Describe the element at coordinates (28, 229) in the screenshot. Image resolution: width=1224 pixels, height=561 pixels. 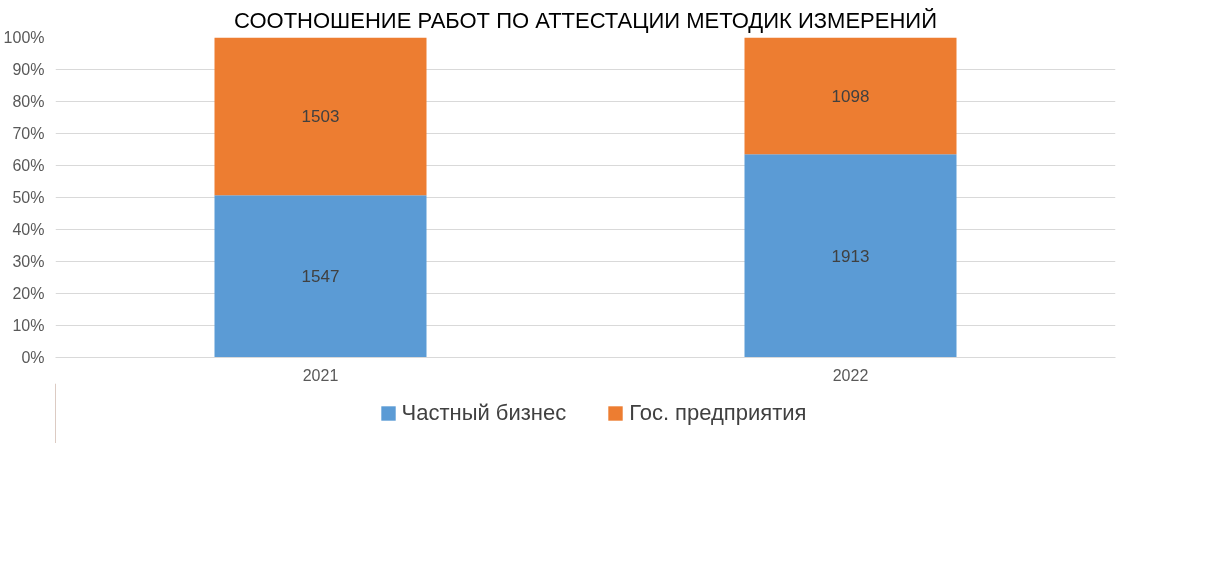
I see `y-tick-label: 40%` at that location.